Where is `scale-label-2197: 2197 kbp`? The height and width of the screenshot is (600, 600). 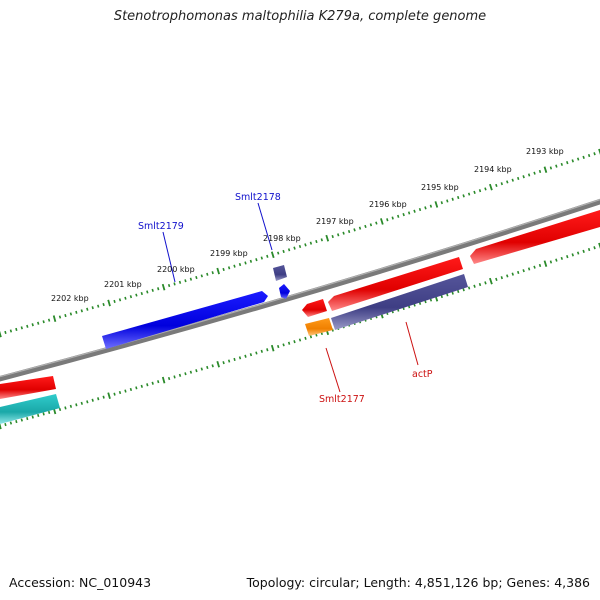
scale-label-2197: 2197 kbp is located at coordinates (335, 221).